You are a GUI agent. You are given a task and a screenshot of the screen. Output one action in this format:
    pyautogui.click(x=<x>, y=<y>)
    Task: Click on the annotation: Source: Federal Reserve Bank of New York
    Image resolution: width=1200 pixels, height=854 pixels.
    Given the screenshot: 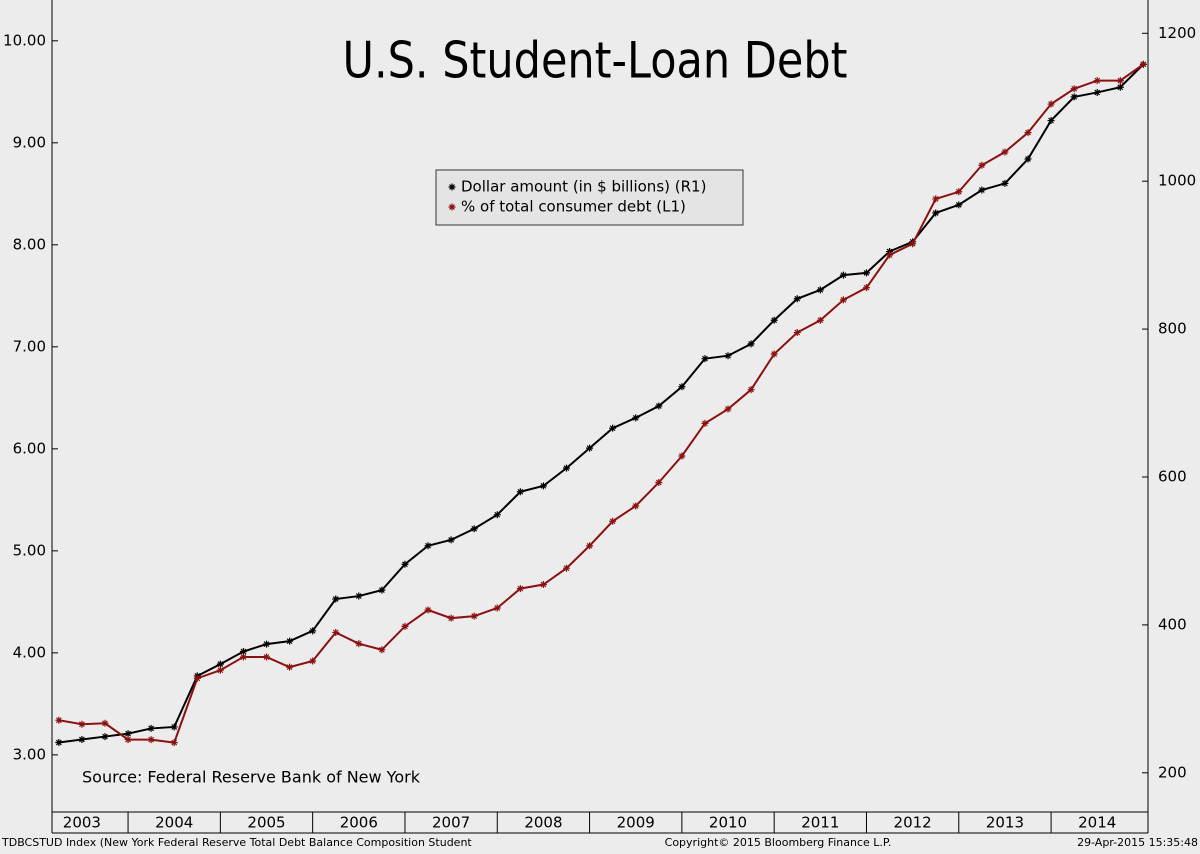 What is the action you would take?
    pyautogui.click(x=251, y=777)
    